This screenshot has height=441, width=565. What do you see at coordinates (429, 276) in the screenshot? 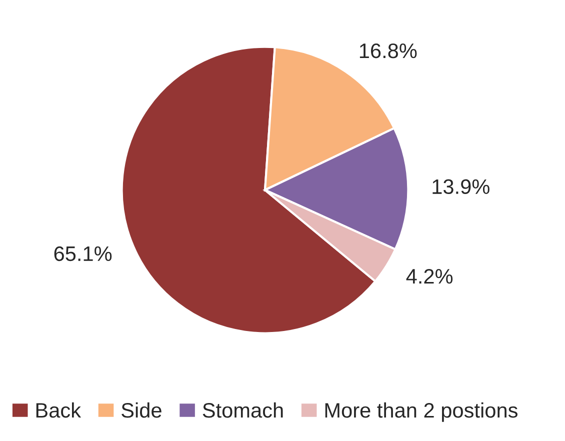
I see `data-label: 4.2%` at bounding box center [429, 276].